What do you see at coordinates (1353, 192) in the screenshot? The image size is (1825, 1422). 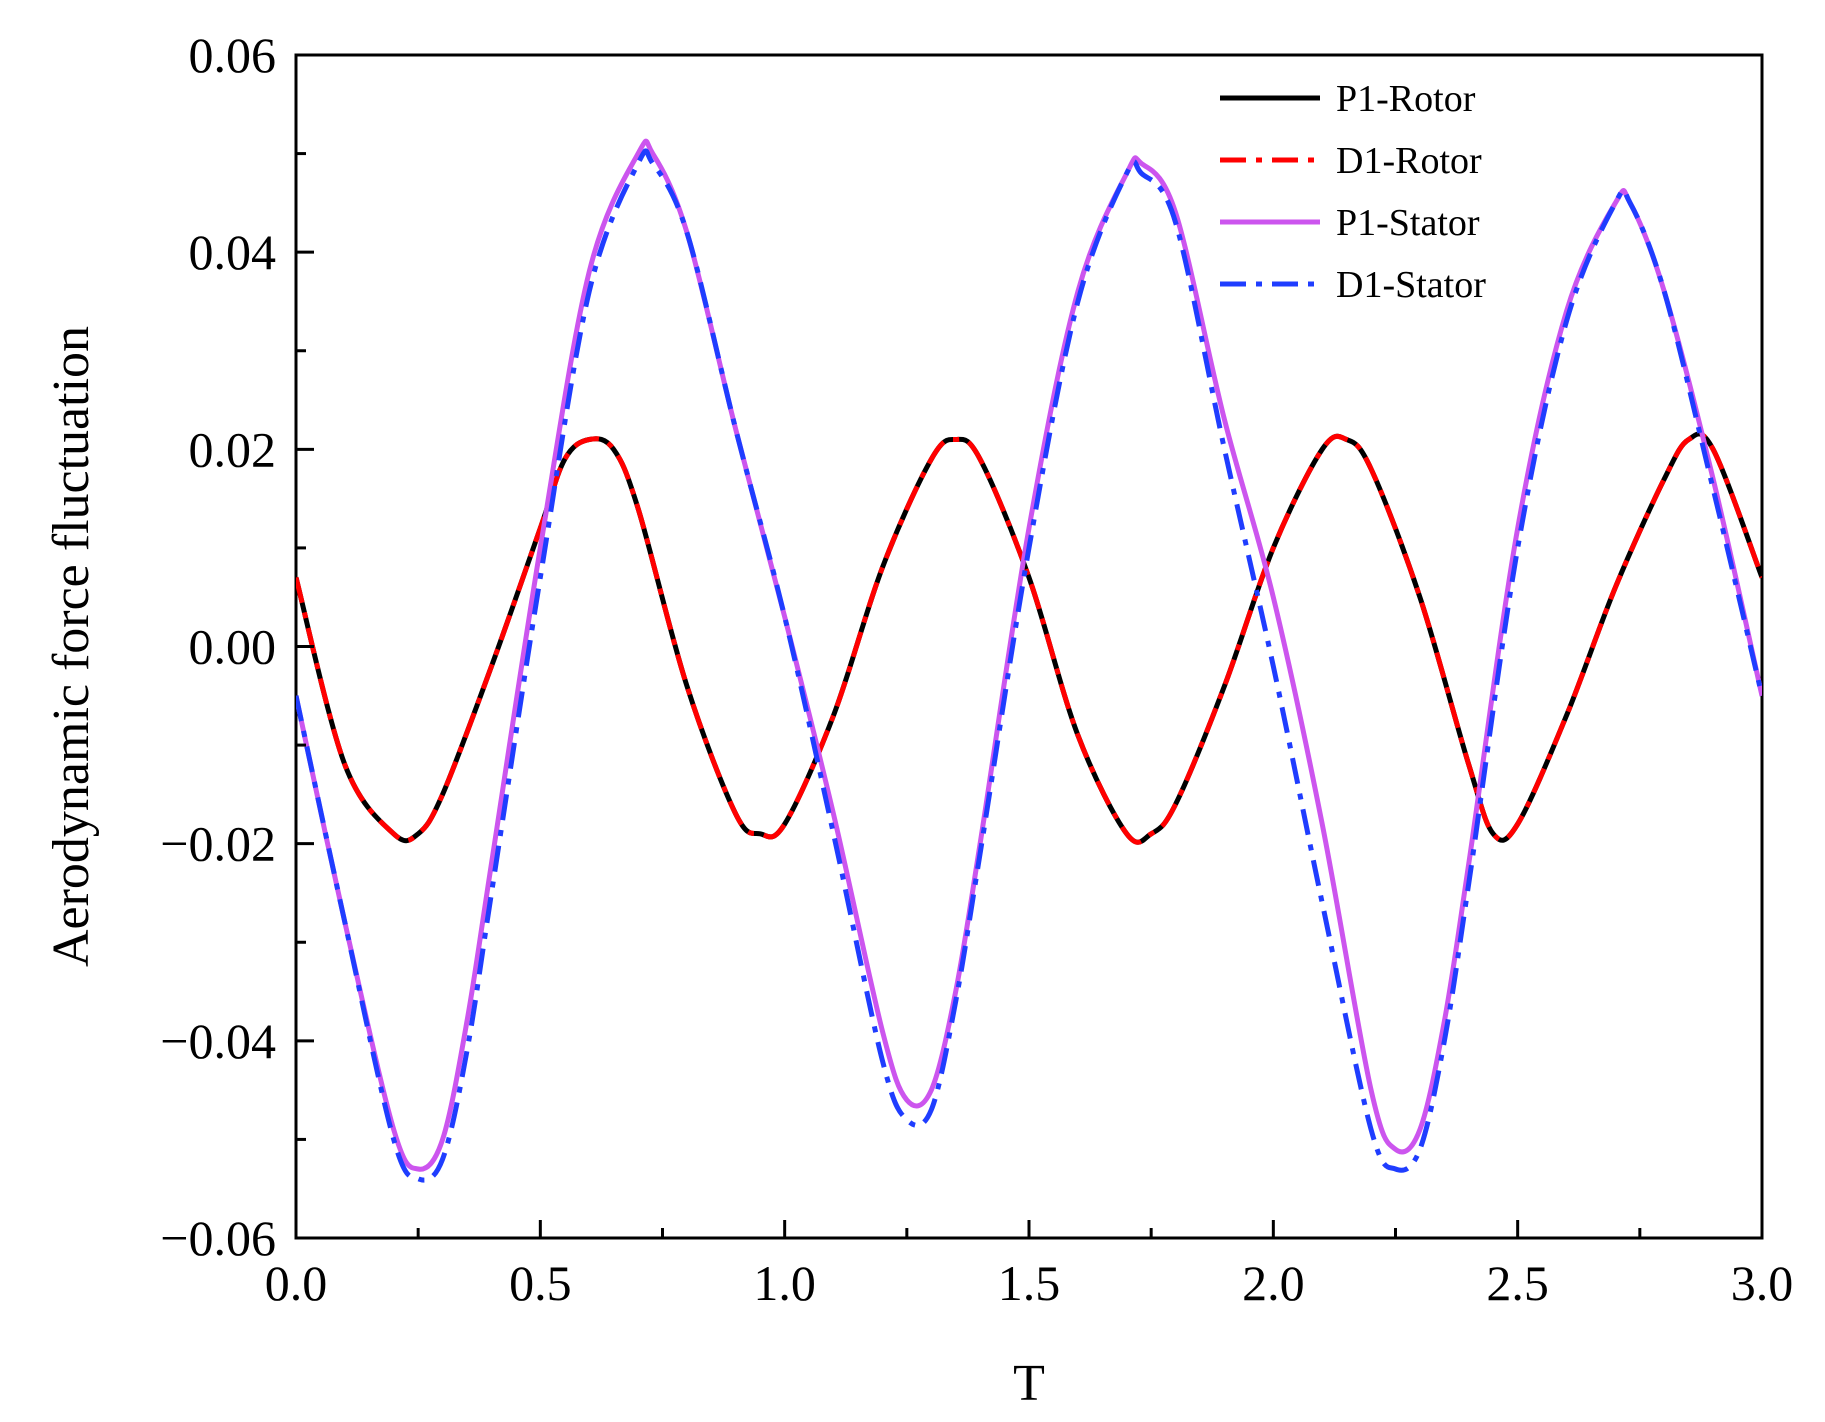 I see `legend: P1-Rotor D1-Rotor P1-Stator D1-Stator` at bounding box center [1353, 192].